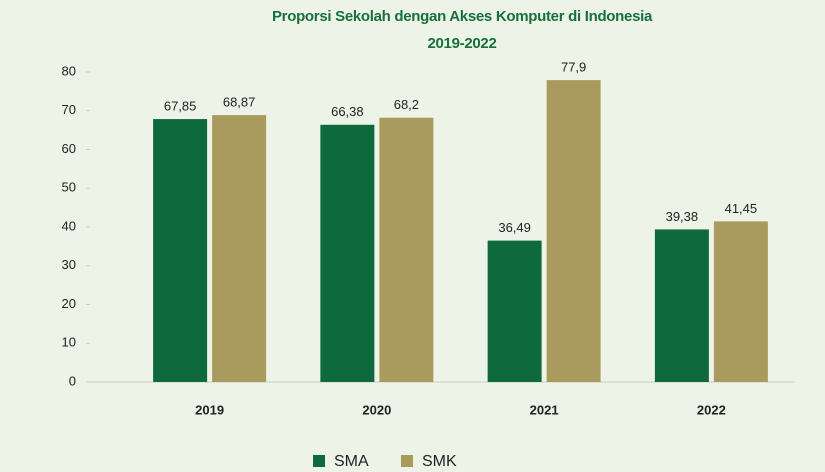 The width and height of the screenshot is (825, 472). Describe the element at coordinates (544, 409) in the screenshot. I see `x-tick-label: 2021` at that location.